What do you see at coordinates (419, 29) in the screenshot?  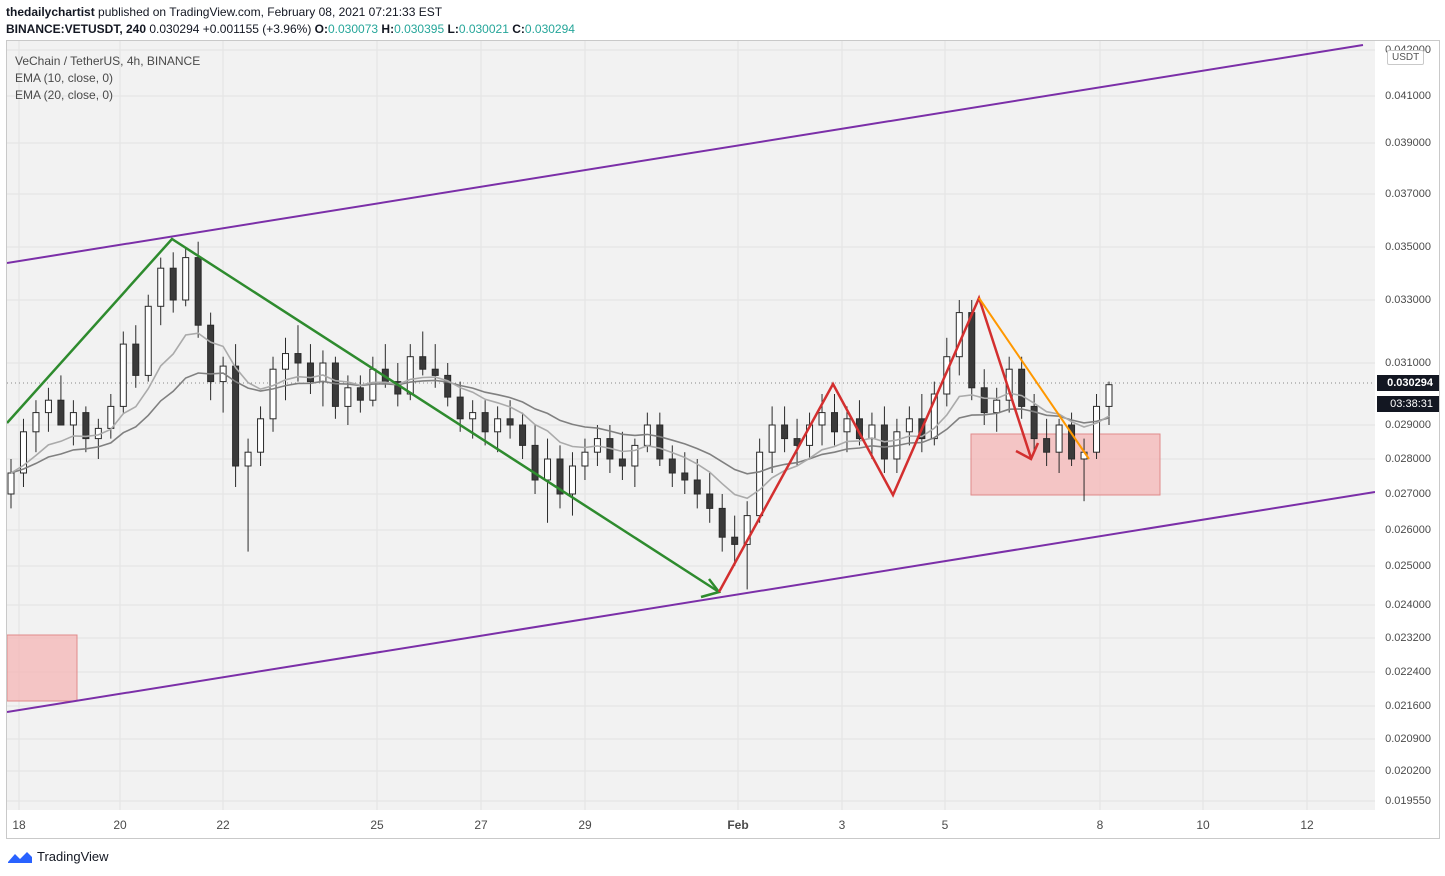 I see `high-value: 0.030395` at bounding box center [419, 29].